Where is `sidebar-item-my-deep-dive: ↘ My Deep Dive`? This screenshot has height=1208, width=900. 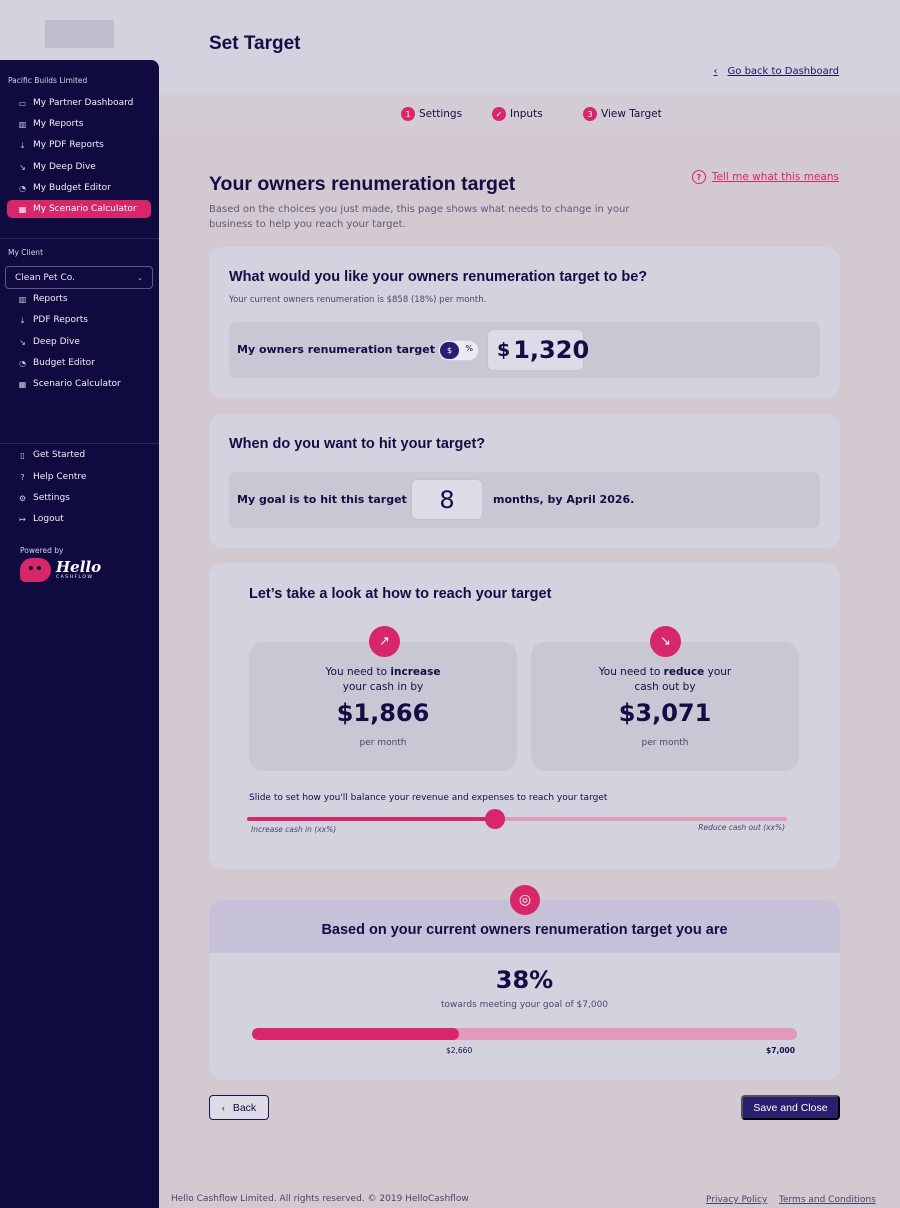
sidebar-item-my-deep-dive: ↘ My Deep Dive is located at coordinates (79, 167).